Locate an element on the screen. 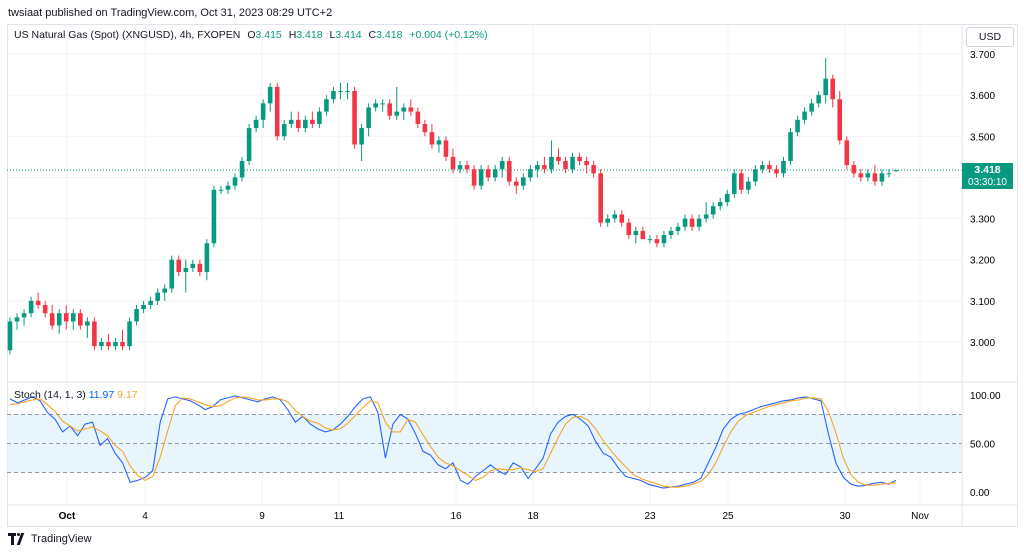  time-tick-label: 9 is located at coordinates (262, 516).